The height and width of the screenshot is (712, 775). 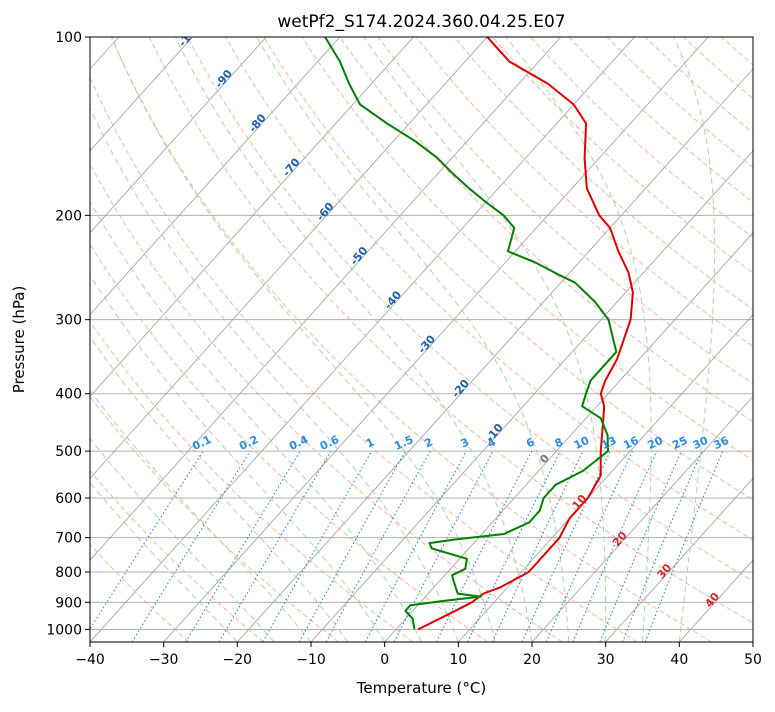 What do you see at coordinates (190, 35) in the screenshot?
I see `isotherm-value-label: -100` at bounding box center [190, 35].